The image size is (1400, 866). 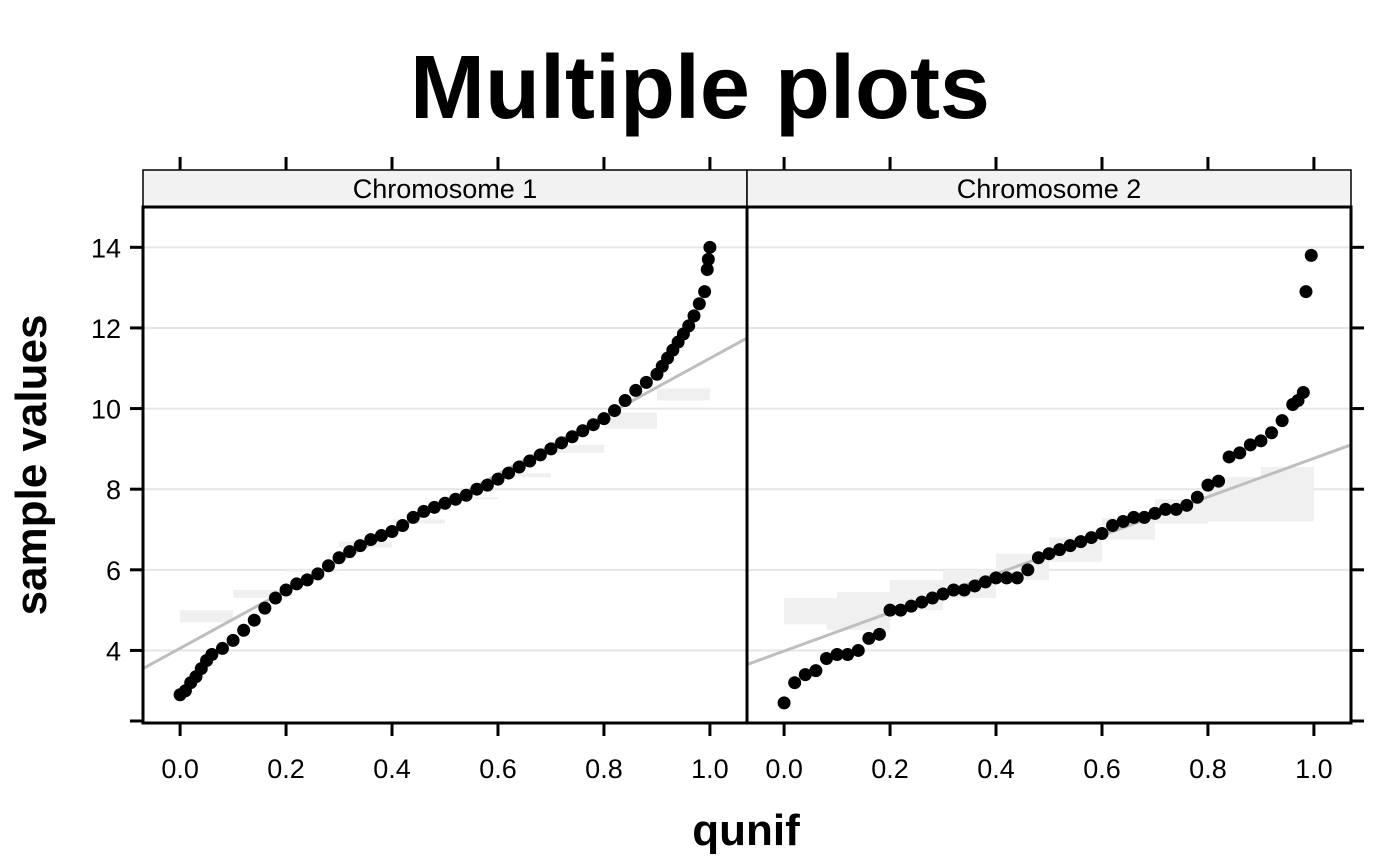 I want to click on x-tick-label: 0.0, so click(x=180, y=769).